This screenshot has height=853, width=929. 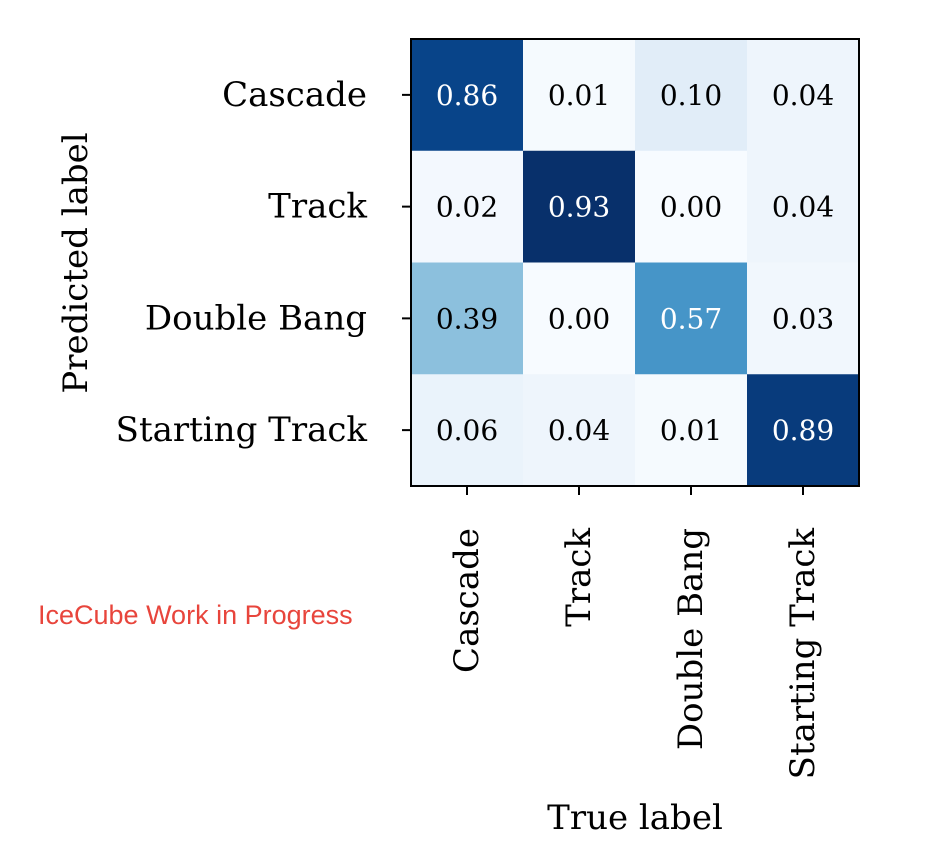 What do you see at coordinates (263, 262) in the screenshot?
I see `y-axis-ticks: Cascade Track Double Bang Starting Track` at bounding box center [263, 262].